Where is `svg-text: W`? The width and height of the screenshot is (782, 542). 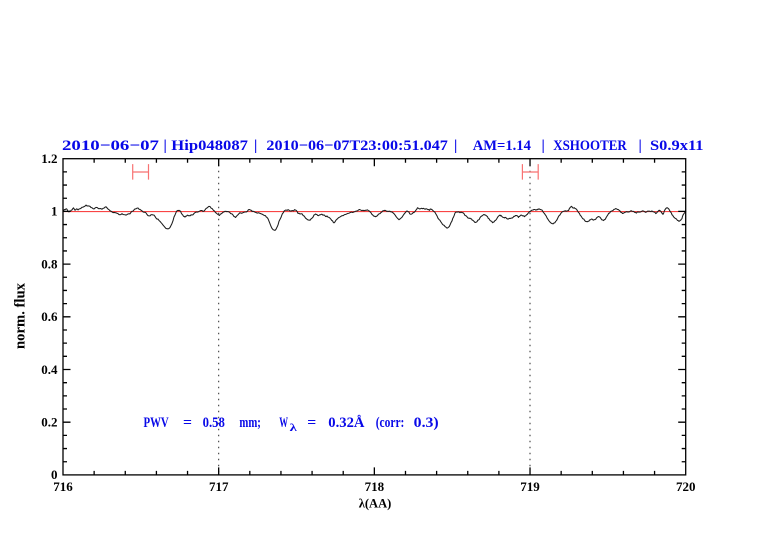
svg-text: W is located at coordinates (283, 423).